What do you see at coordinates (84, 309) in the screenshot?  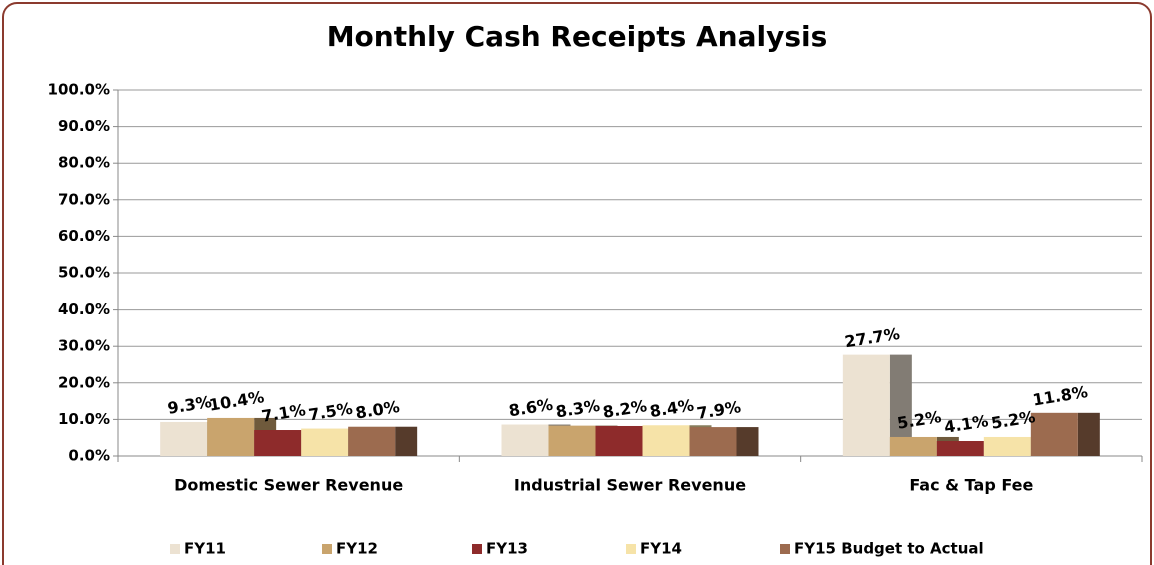 I see `y-tick-label: 40.0%` at bounding box center [84, 309].